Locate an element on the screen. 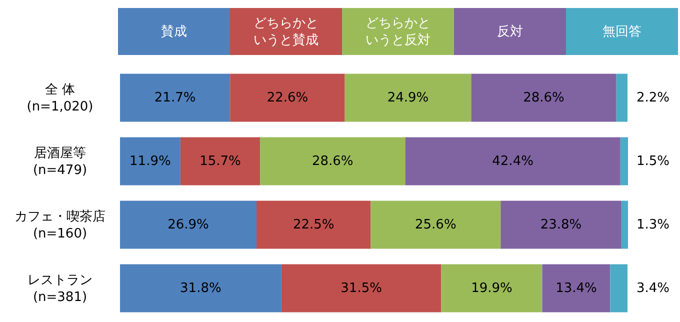 The height and width of the screenshot is (322, 680). data-label: 21.7% is located at coordinates (175, 98).